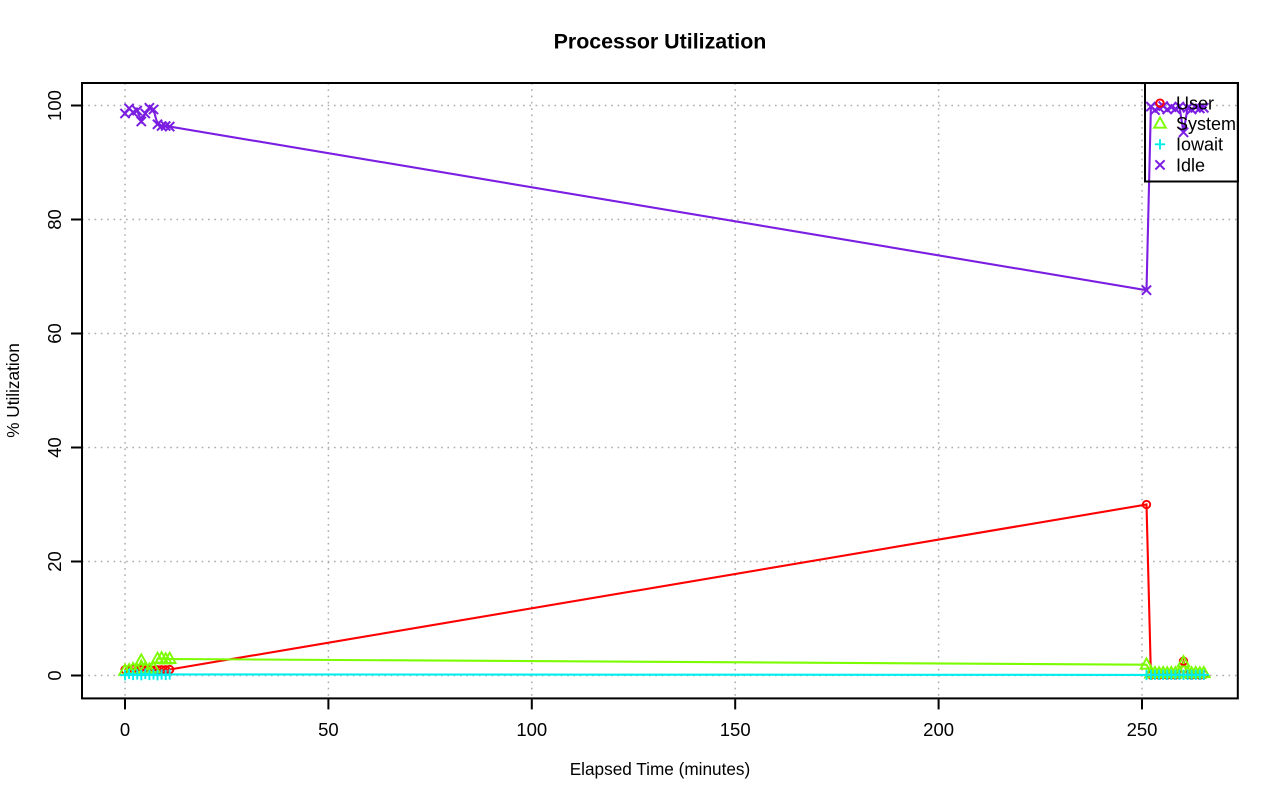  Describe the element at coordinates (54, 447) in the screenshot. I see `svg-text: 40` at that location.